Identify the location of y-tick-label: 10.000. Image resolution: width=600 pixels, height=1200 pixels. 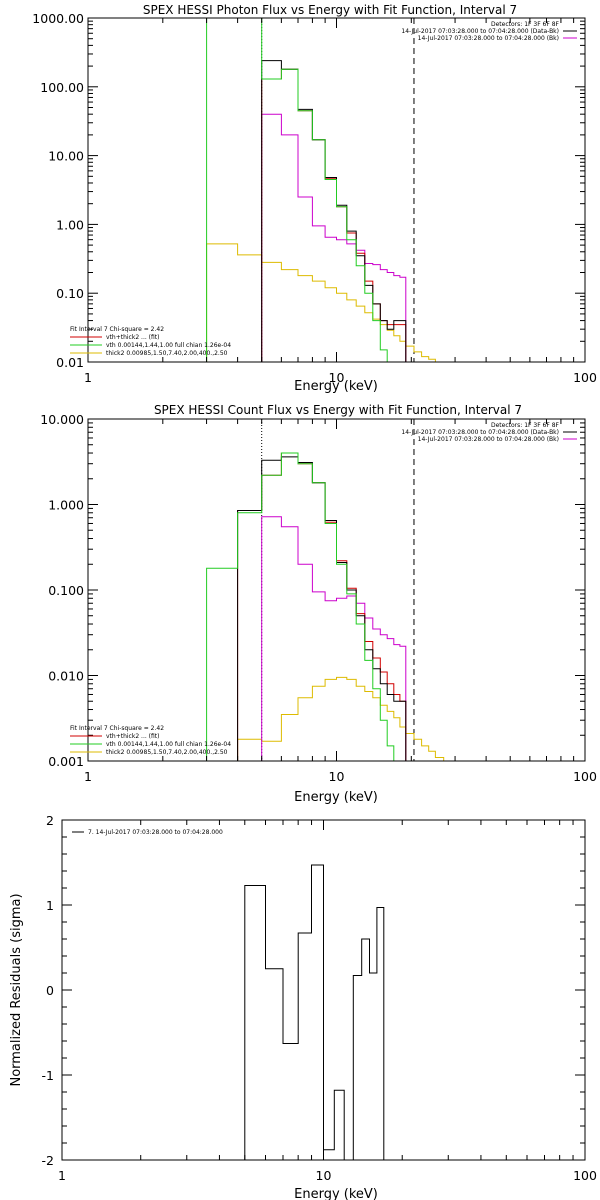
(62, 419).